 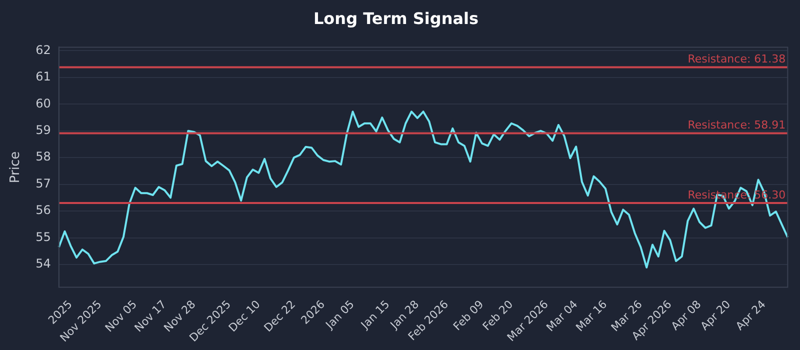 What do you see at coordinates (43, 183) in the screenshot?
I see `y-tick-label: 57` at bounding box center [43, 183].